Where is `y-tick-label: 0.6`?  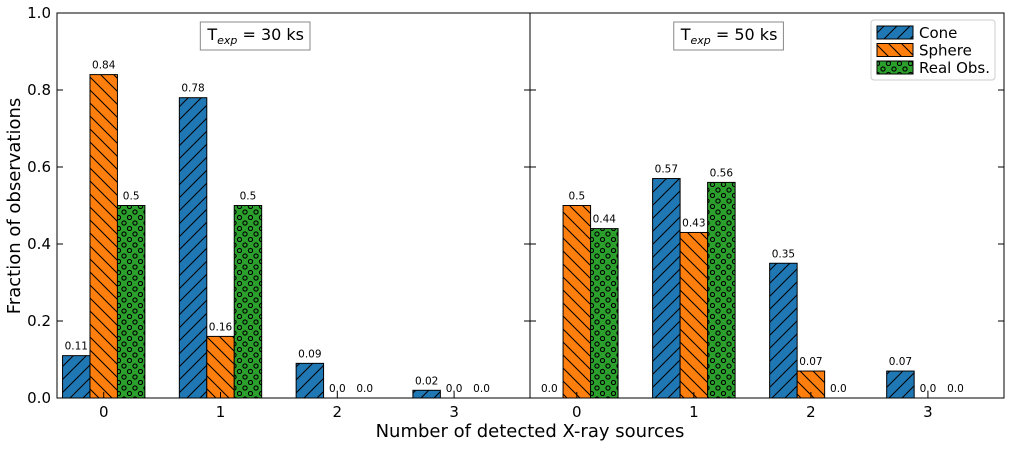
y-tick-label: 0.6 is located at coordinates (39, 167).